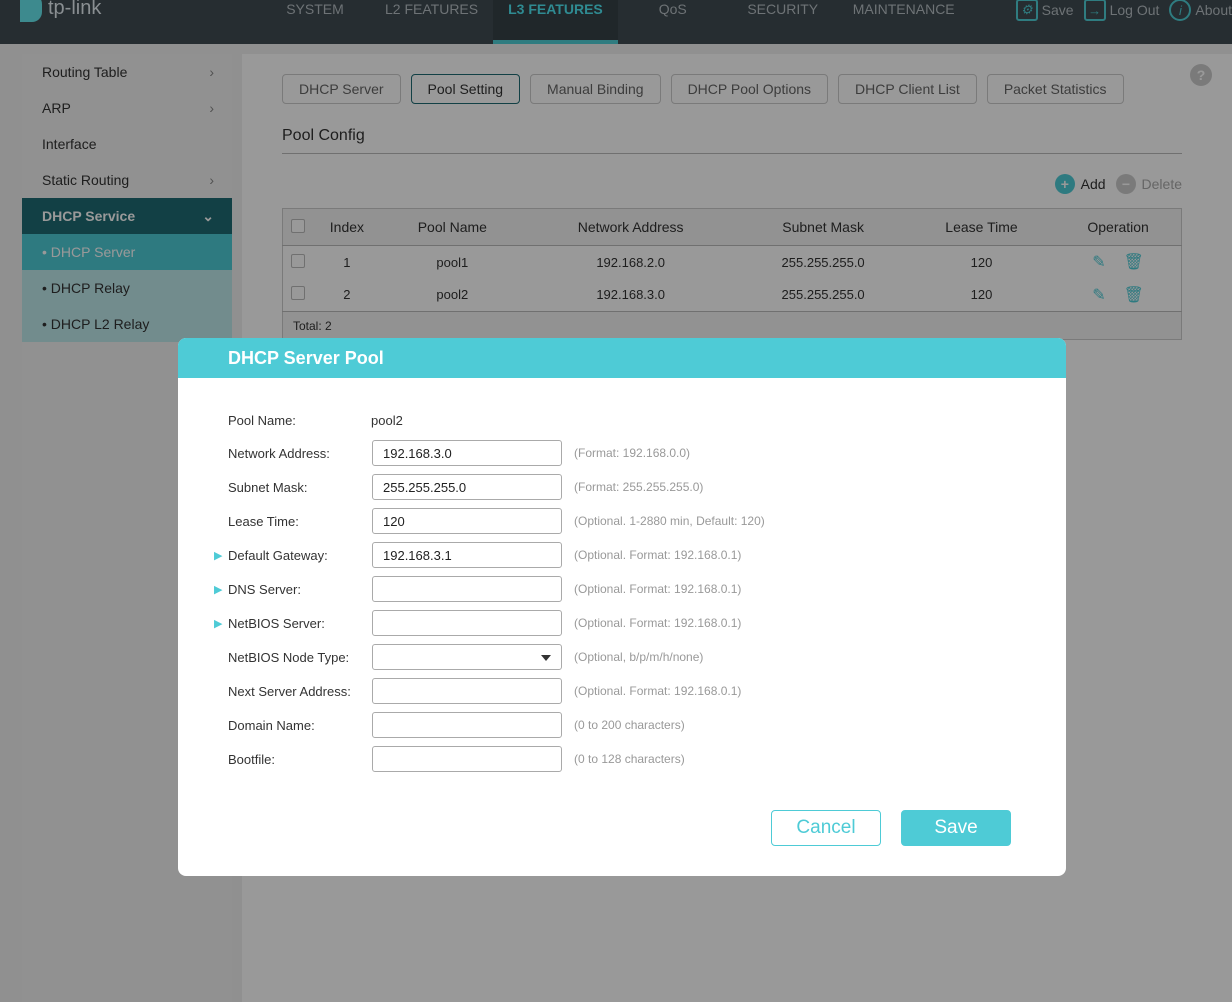  Describe the element at coordinates (903, 9) in the screenshot. I see `nav-maintenance: MAINTENANCE` at that location.